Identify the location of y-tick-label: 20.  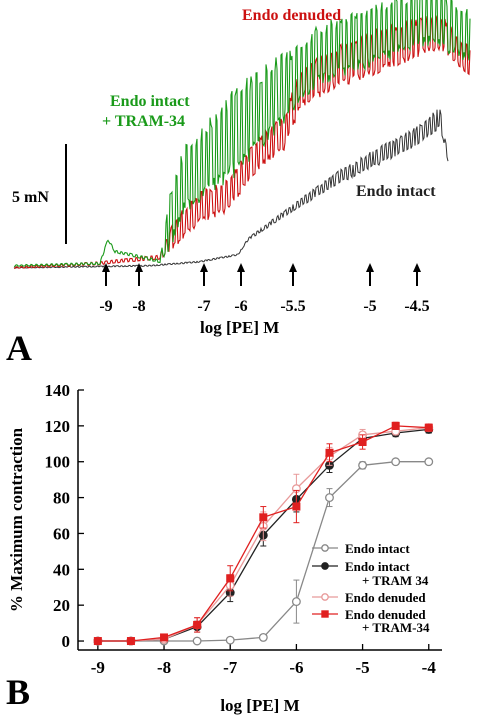
(61, 605).